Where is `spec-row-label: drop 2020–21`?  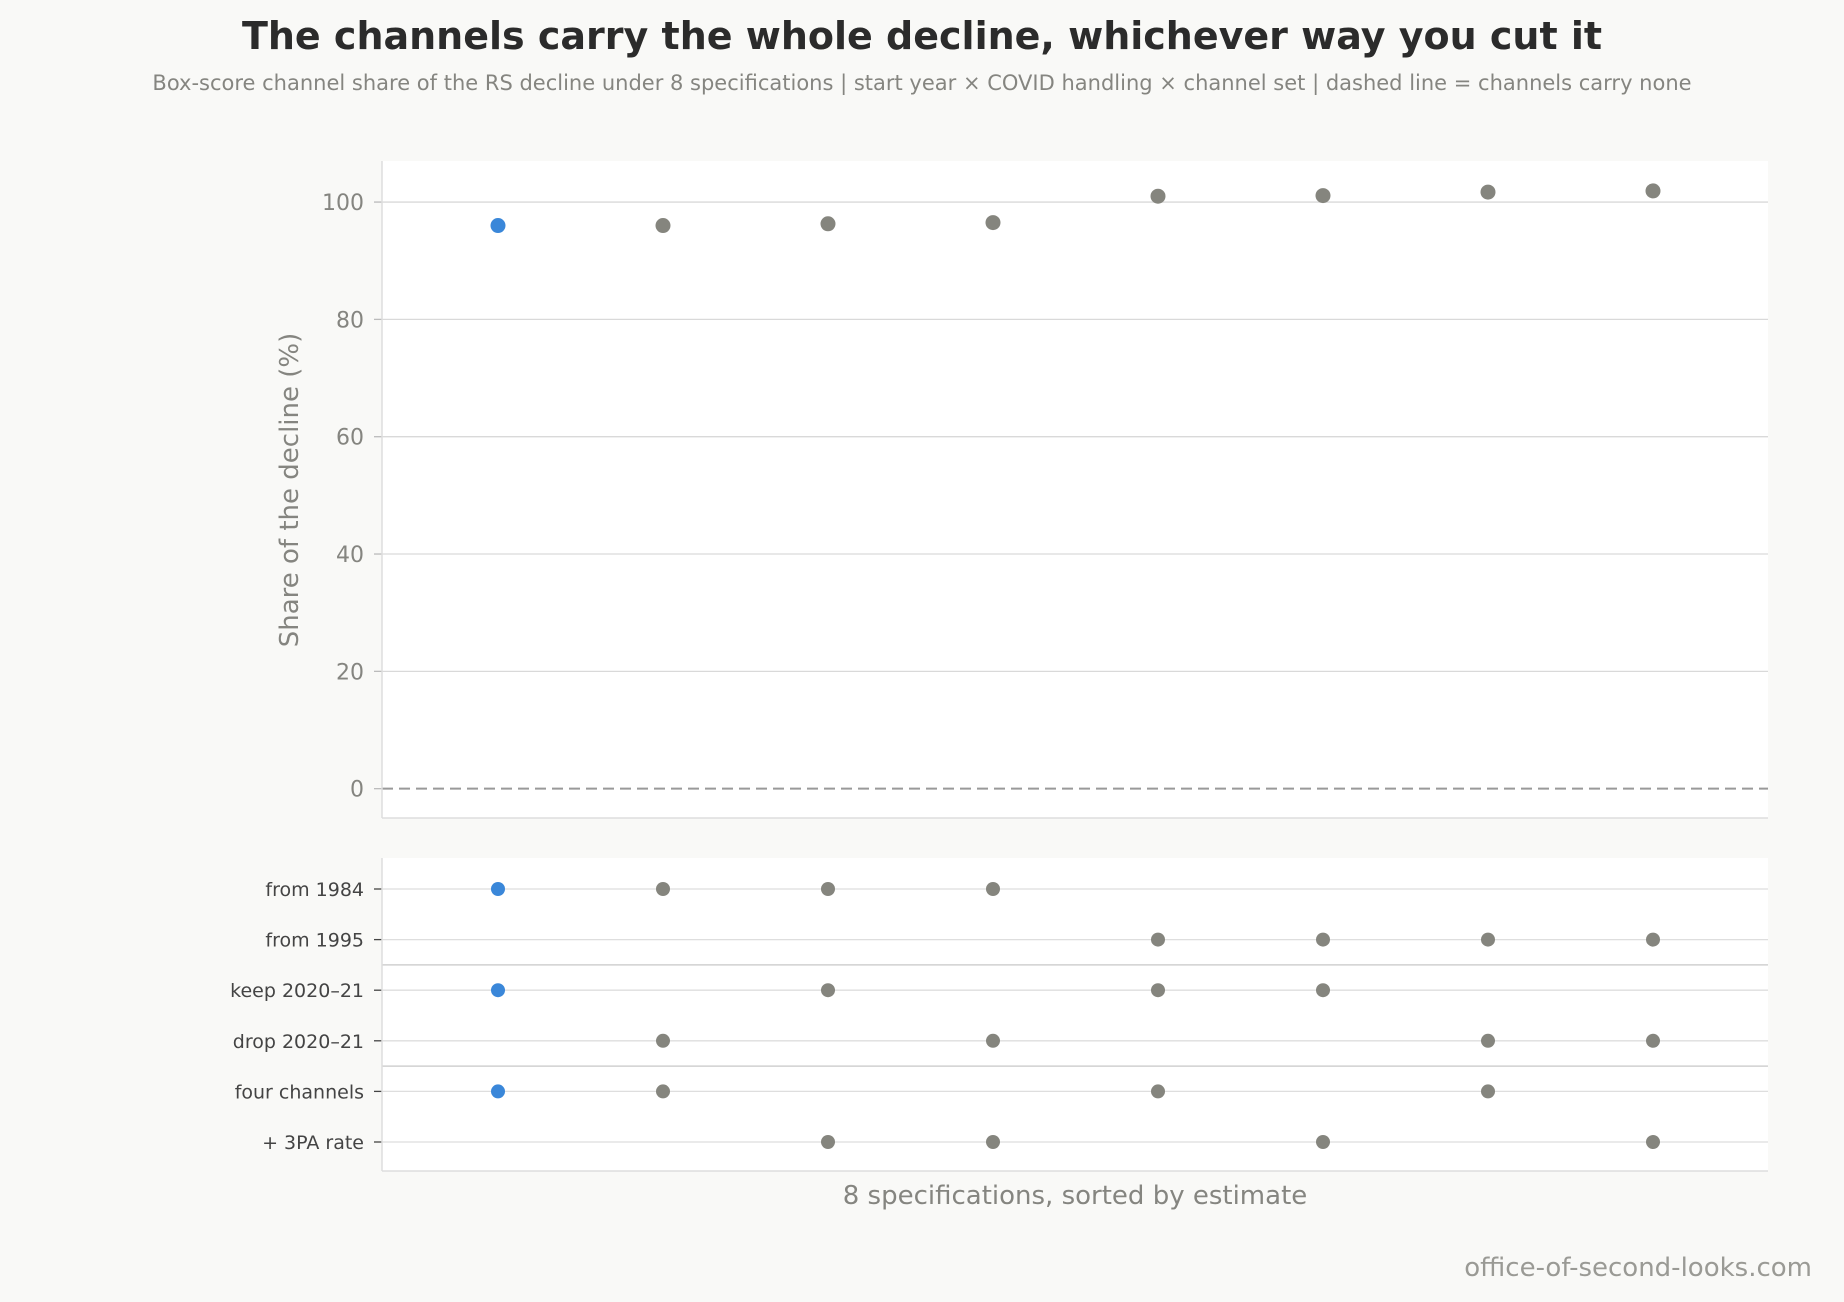 spec-row-label: drop 2020–21 is located at coordinates (298, 1042).